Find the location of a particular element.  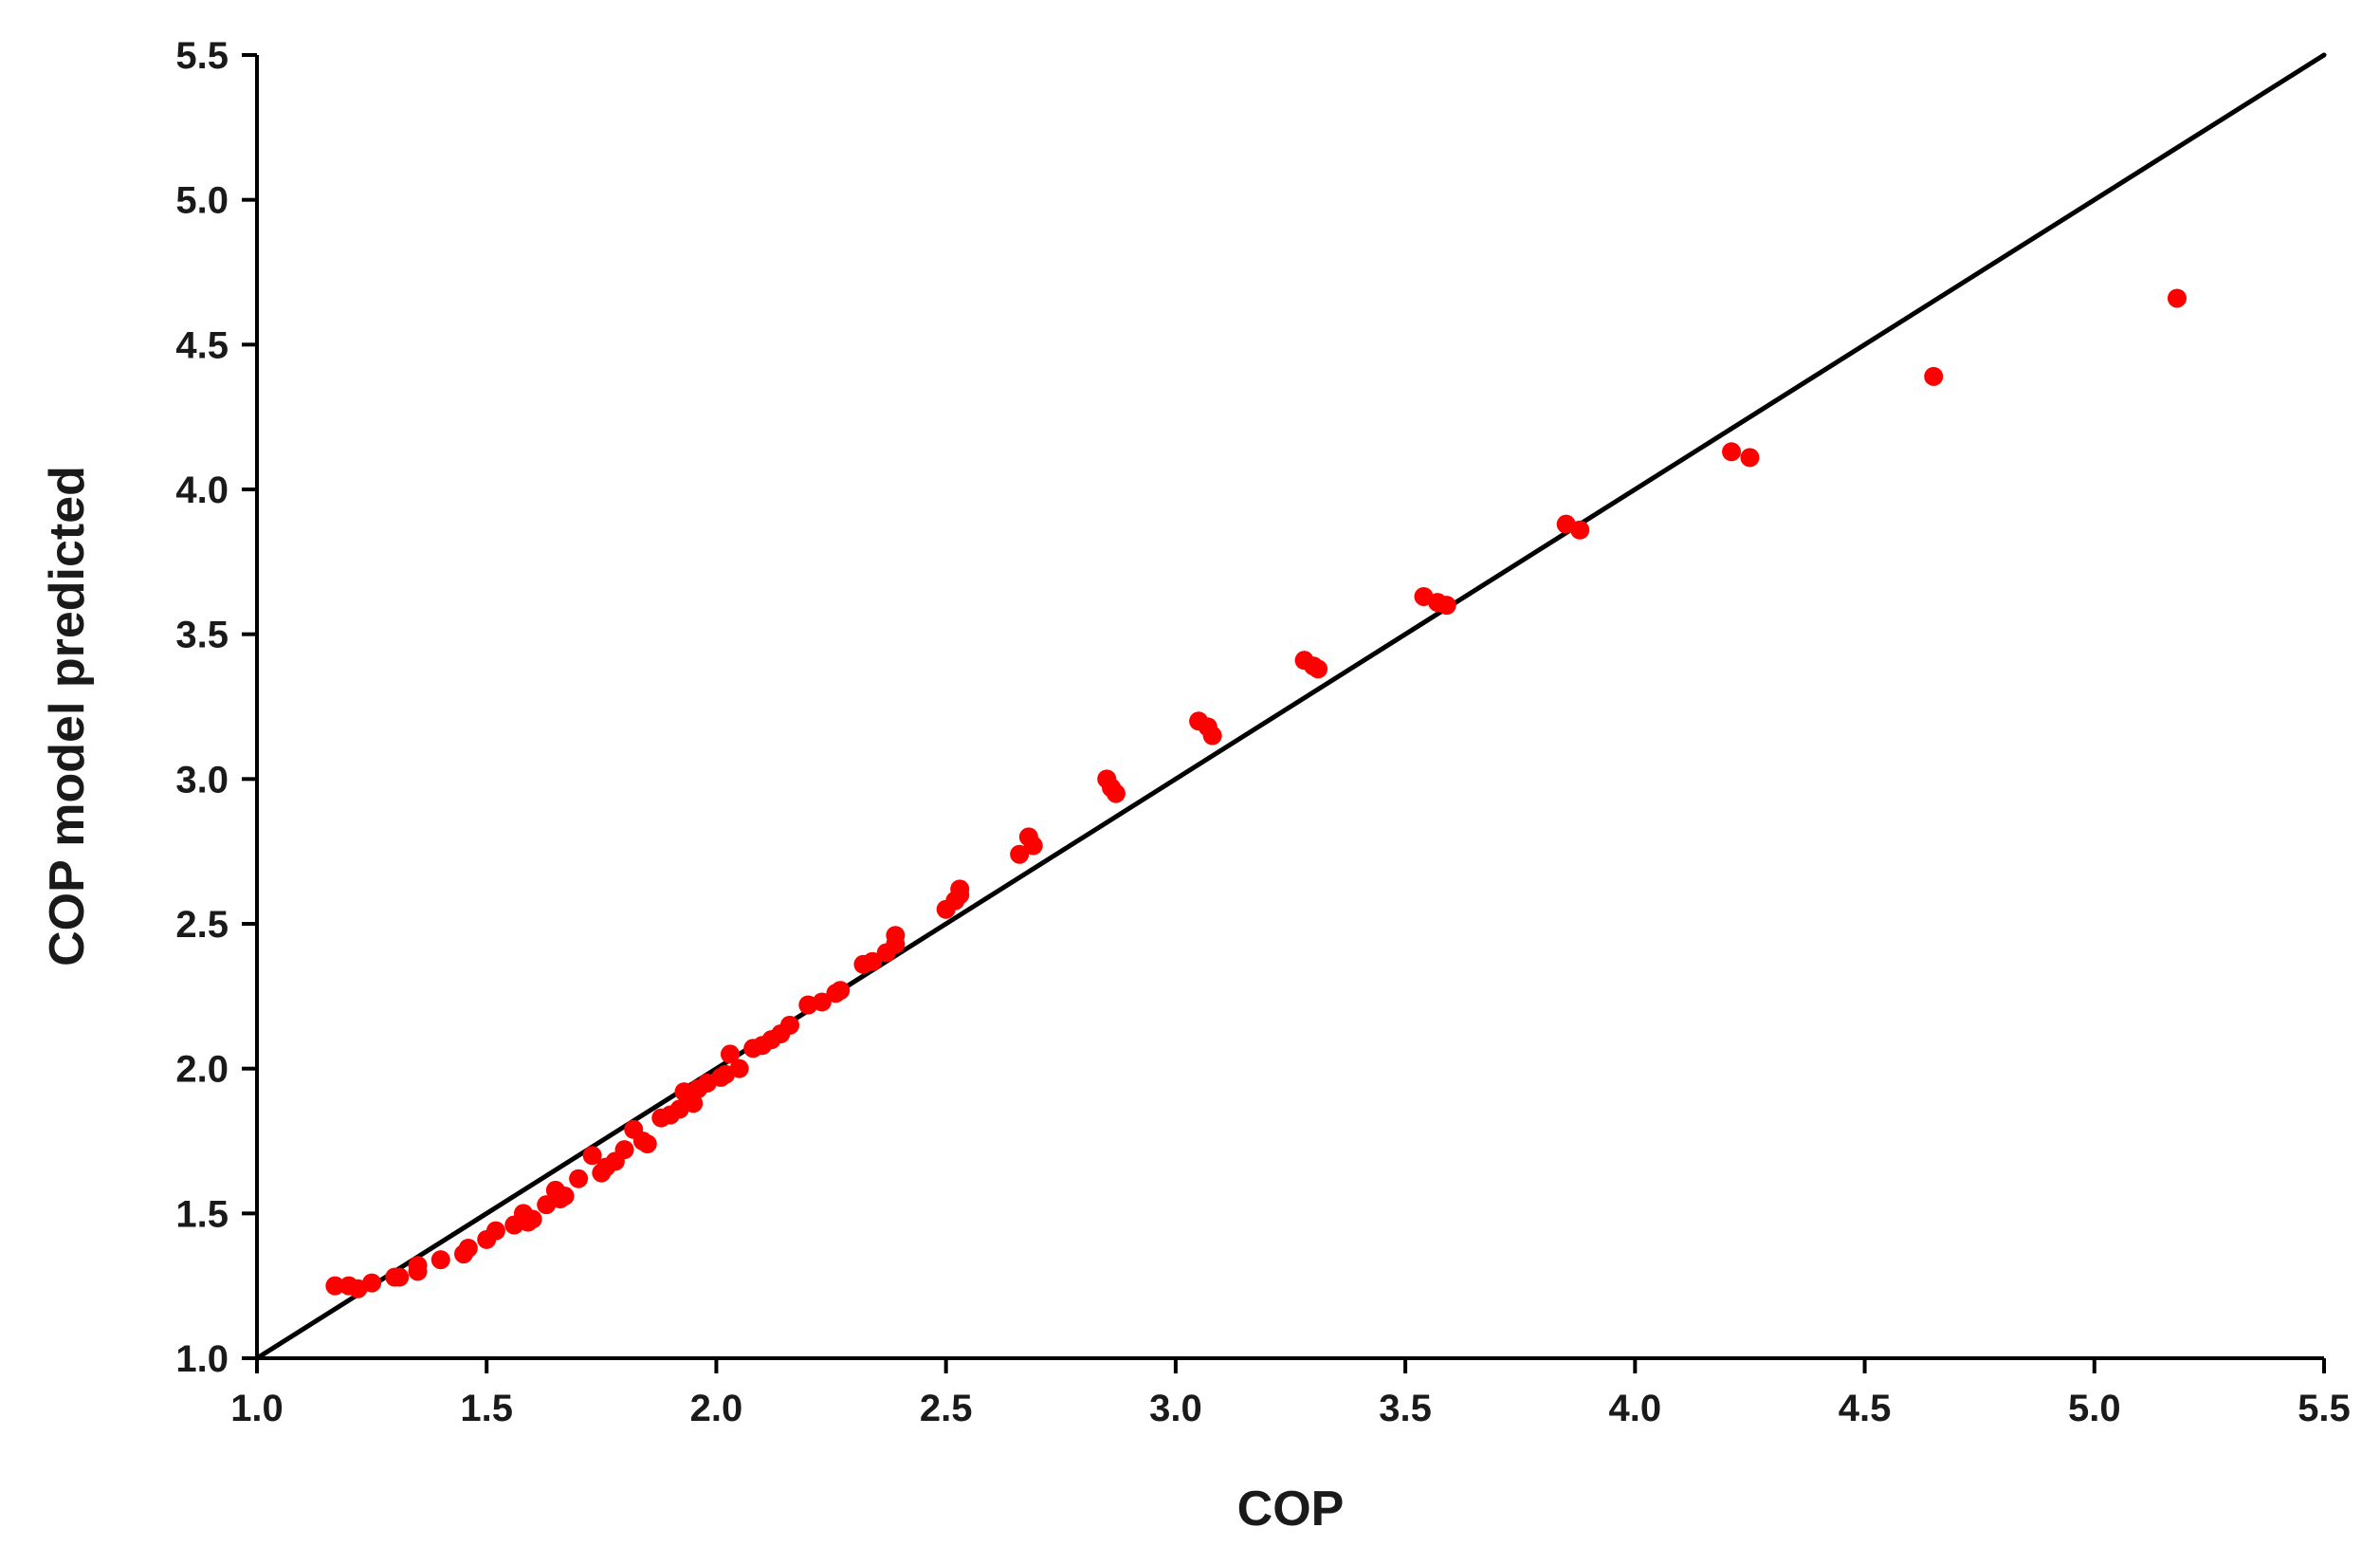

x-tick-label: 5.5 is located at coordinates (2325, 1408).